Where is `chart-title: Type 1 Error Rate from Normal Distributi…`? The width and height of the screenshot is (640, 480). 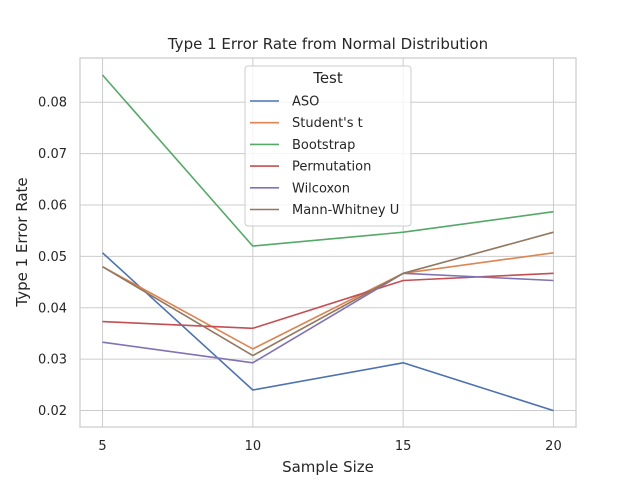 chart-title: Type 1 Error Rate from Normal Distributi… is located at coordinates (327, 44).